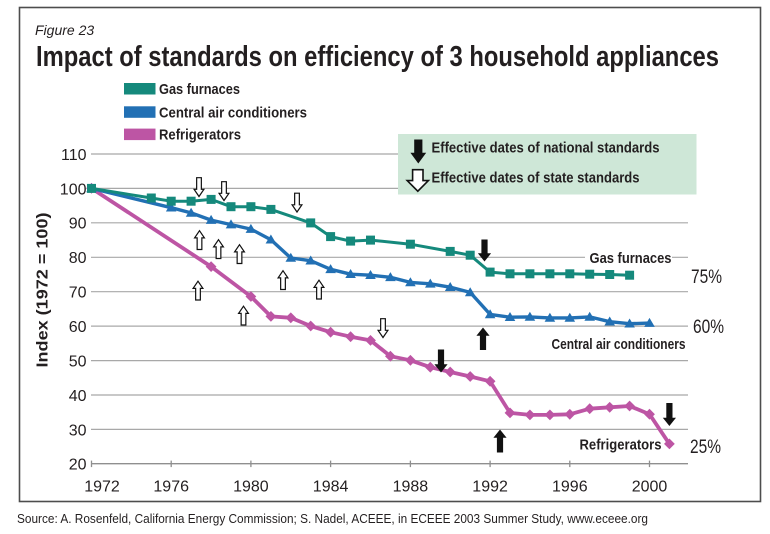 The height and width of the screenshot is (534, 770). What do you see at coordinates (706, 277) in the screenshot?
I see `svg-text: 75%` at bounding box center [706, 277].